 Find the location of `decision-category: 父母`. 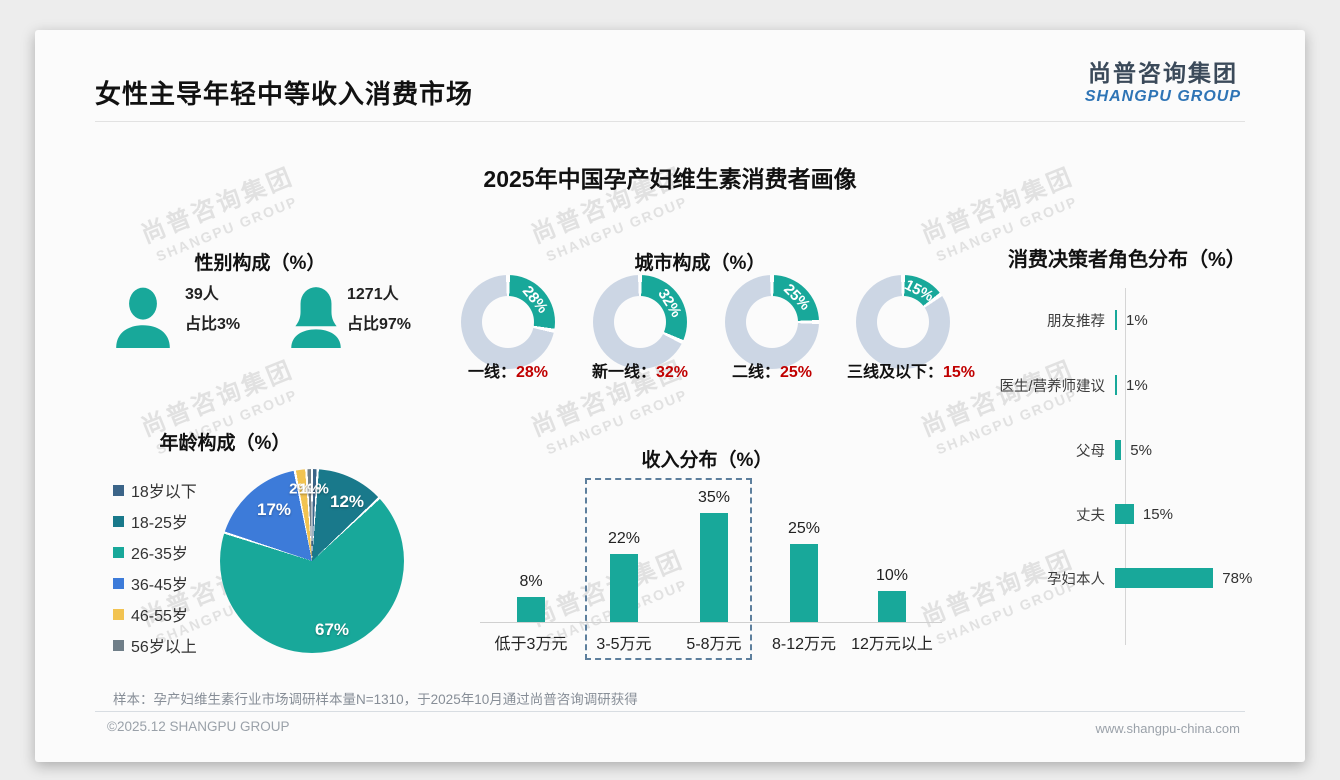

decision-category: 父母 is located at coordinates (1090, 451).